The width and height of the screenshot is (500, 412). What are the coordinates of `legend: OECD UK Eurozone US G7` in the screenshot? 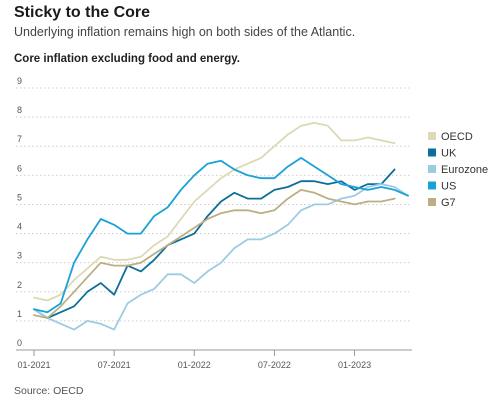 It's located at (458, 170).